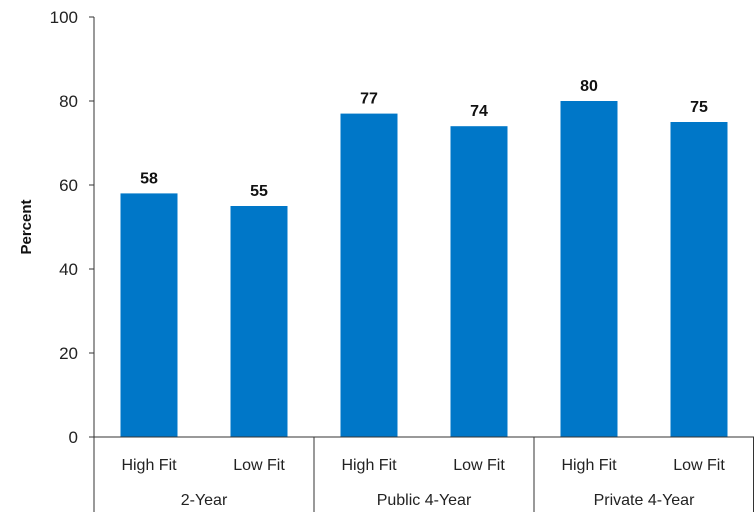 The width and height of the screenshot is (754, 517). Describe the element at coordinates (699, 465) in the screenshot. I see `category-label-3-2: Low Fit` at that location.